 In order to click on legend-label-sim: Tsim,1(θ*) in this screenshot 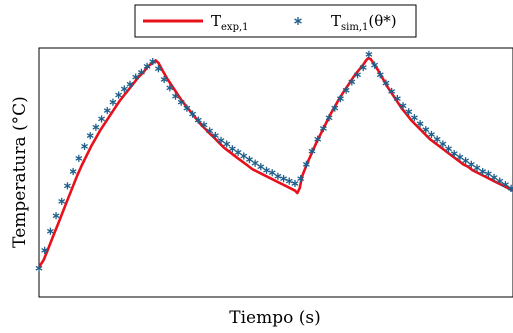, I will do `click(364, 22)`.